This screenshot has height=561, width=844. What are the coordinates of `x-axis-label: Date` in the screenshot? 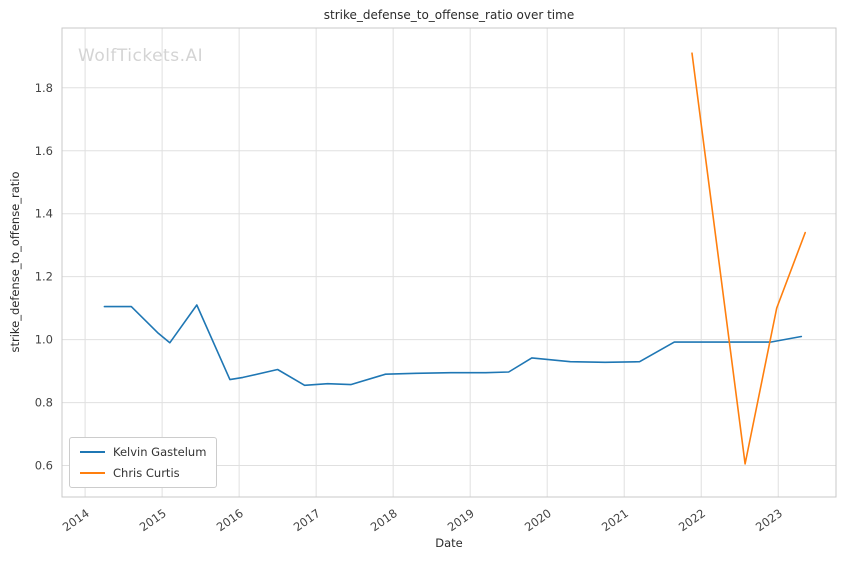 It's located at (449, 543).